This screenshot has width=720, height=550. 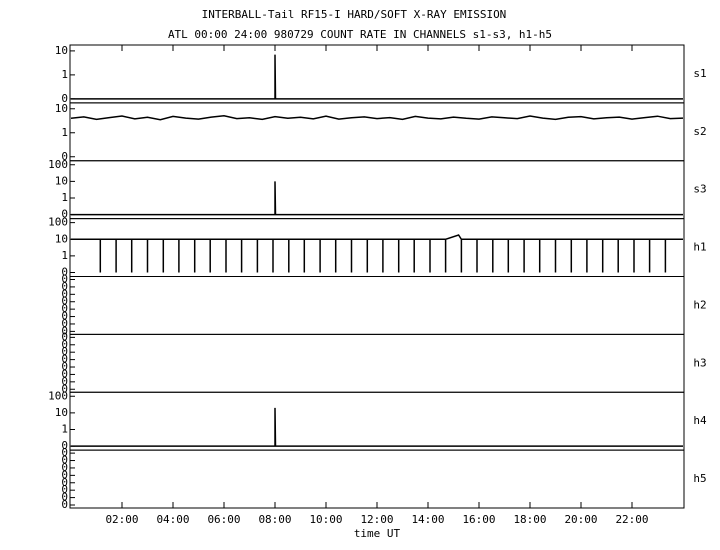 What do you see at coordinates (699, 131) in the screenshot?
I see `panel-label: s2` at bounding box center [699, 131].